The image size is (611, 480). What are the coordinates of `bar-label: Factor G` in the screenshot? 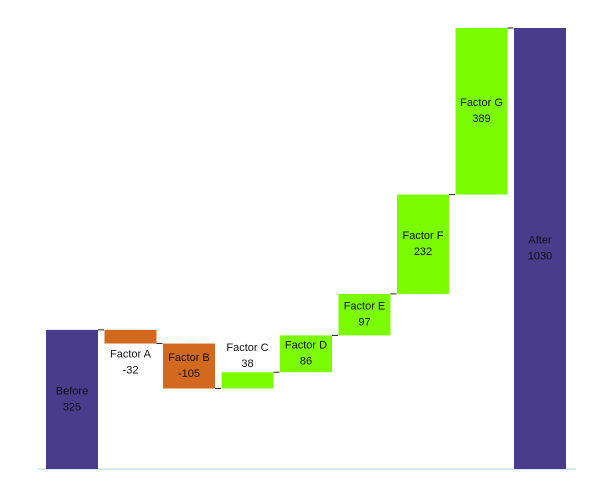 It's located at (481, 103).